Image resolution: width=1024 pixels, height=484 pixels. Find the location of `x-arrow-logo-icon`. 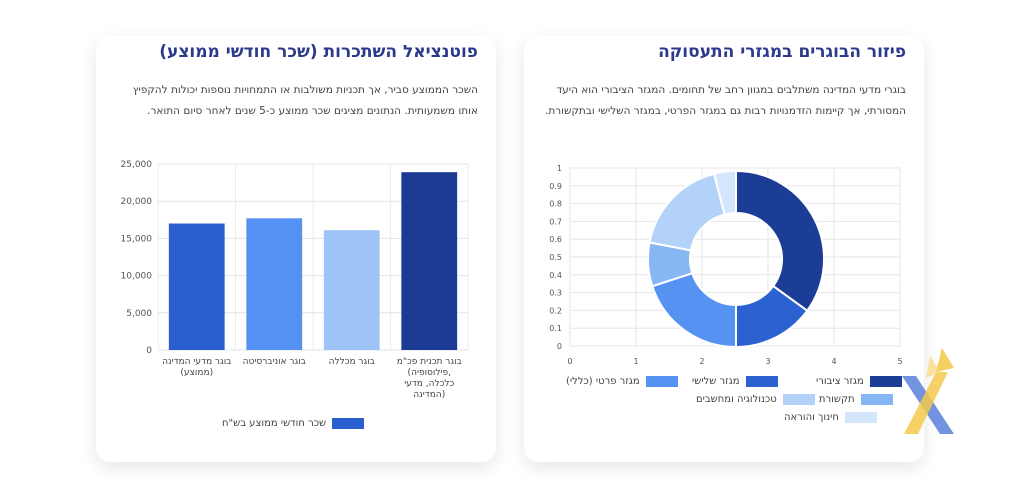

x-arrow-logo-icon is located at coordinates (928, 391).